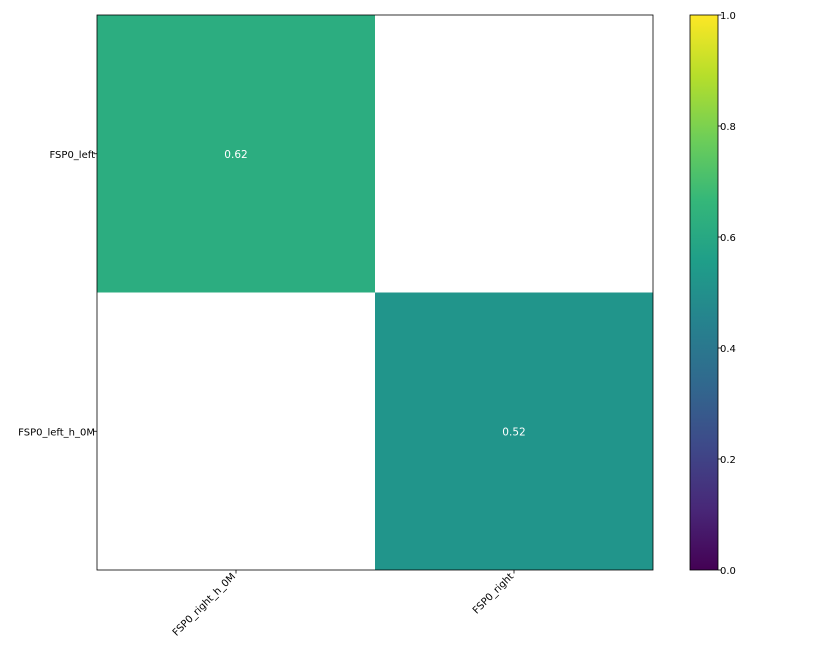 The width and height of the screenshot is (814, 656). I want to click on colorbar-tick-label: 0.2, so click(728, 460).